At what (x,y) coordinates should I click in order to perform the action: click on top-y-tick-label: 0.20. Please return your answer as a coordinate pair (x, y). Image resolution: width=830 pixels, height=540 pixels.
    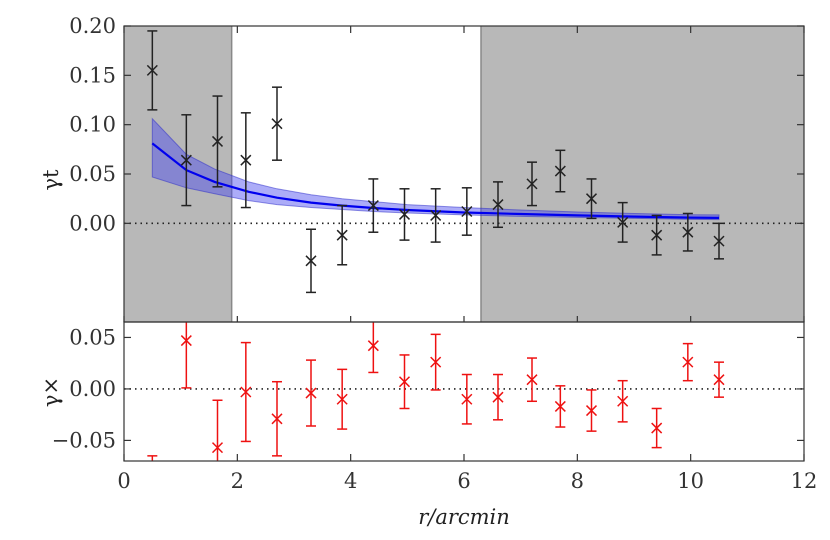
    Looking at the image, I should click on (92, 26).